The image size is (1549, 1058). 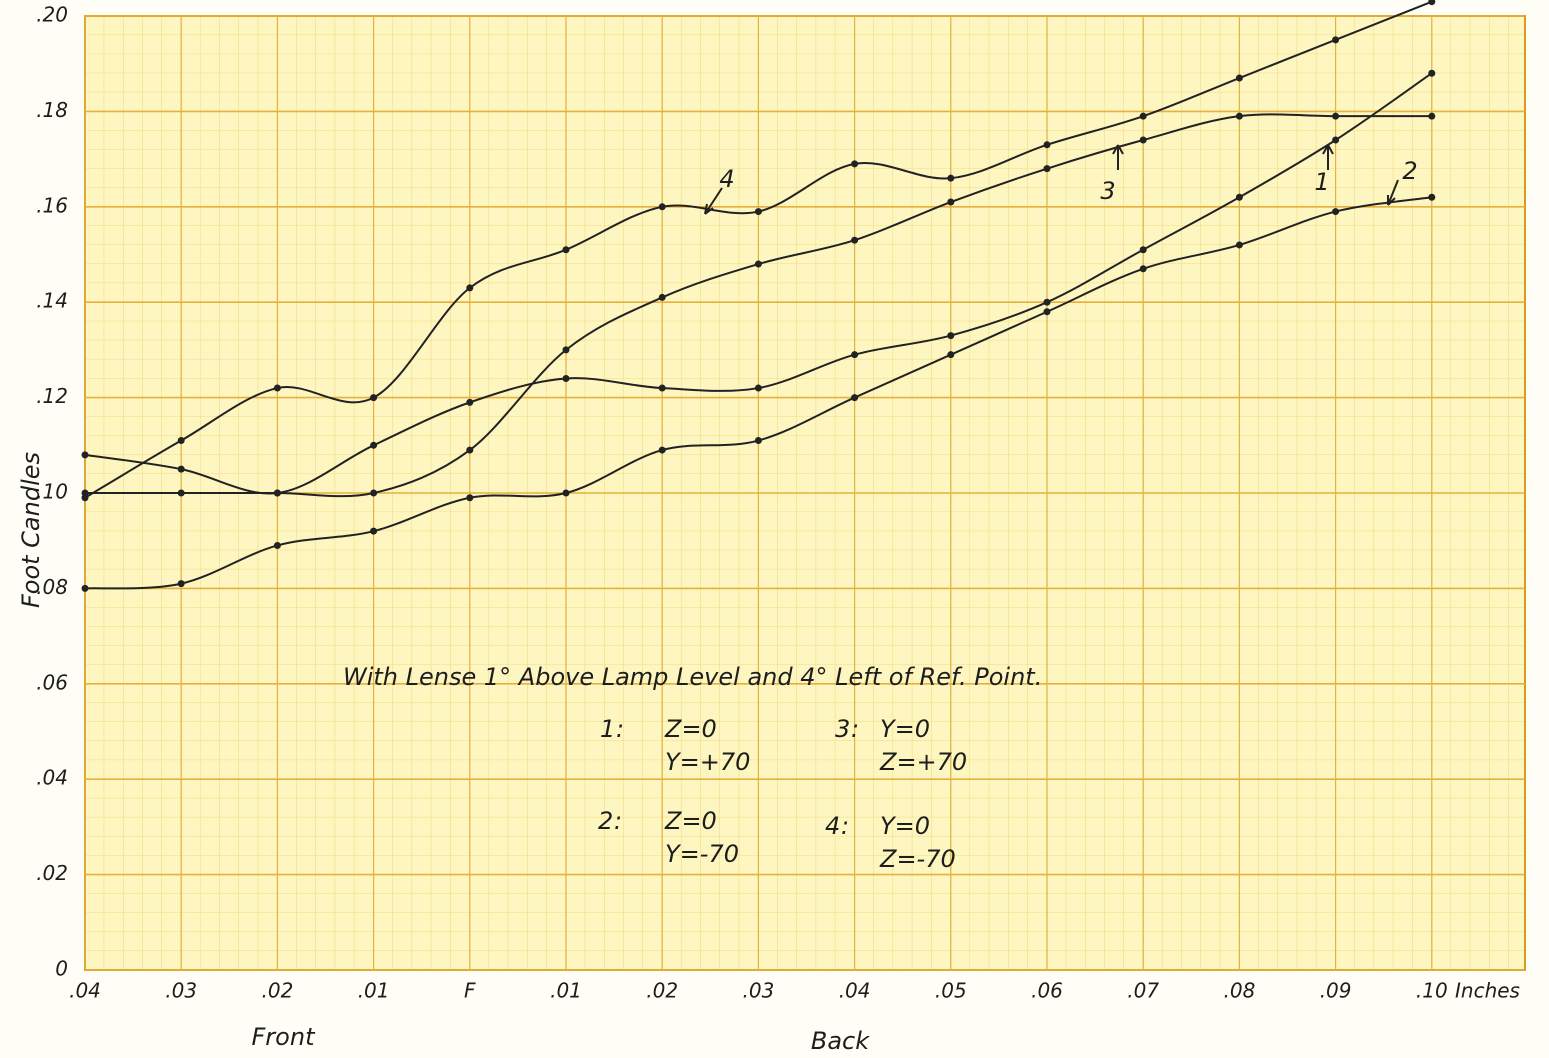 I want to click on legend-condition: Z=+70, so click(x=923, y=762).